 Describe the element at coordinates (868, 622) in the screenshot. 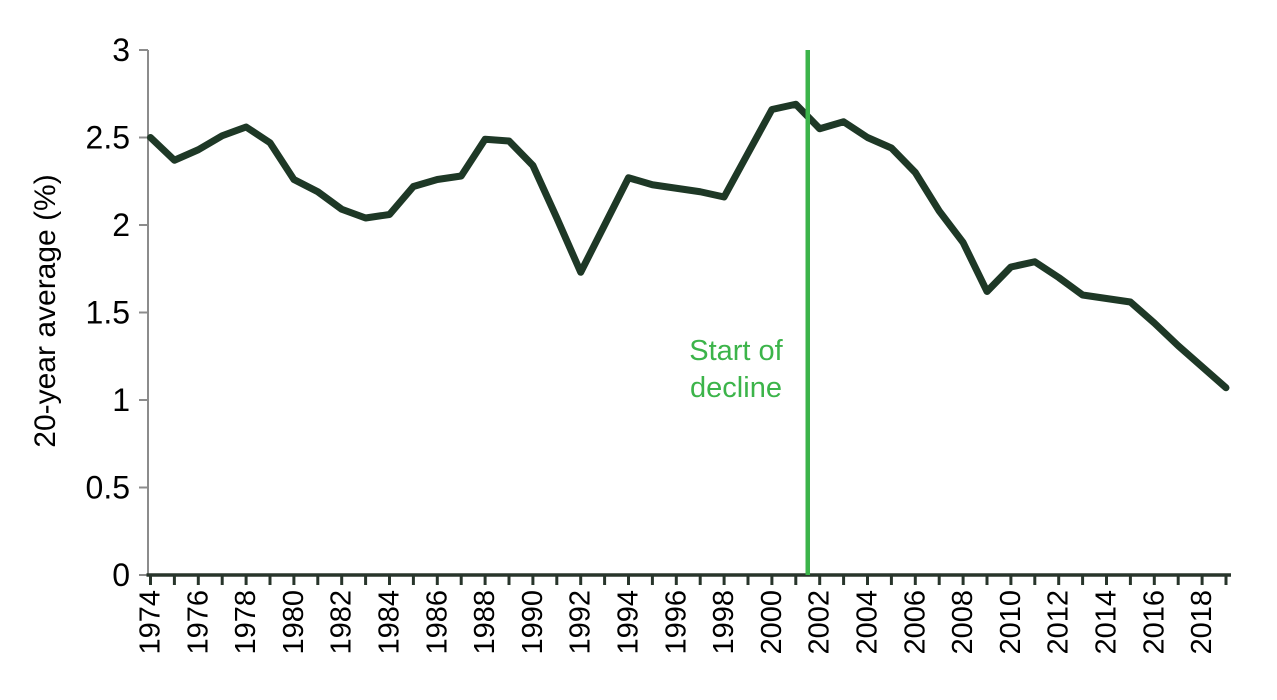

I see `x-tick-label: 2004` at that location.